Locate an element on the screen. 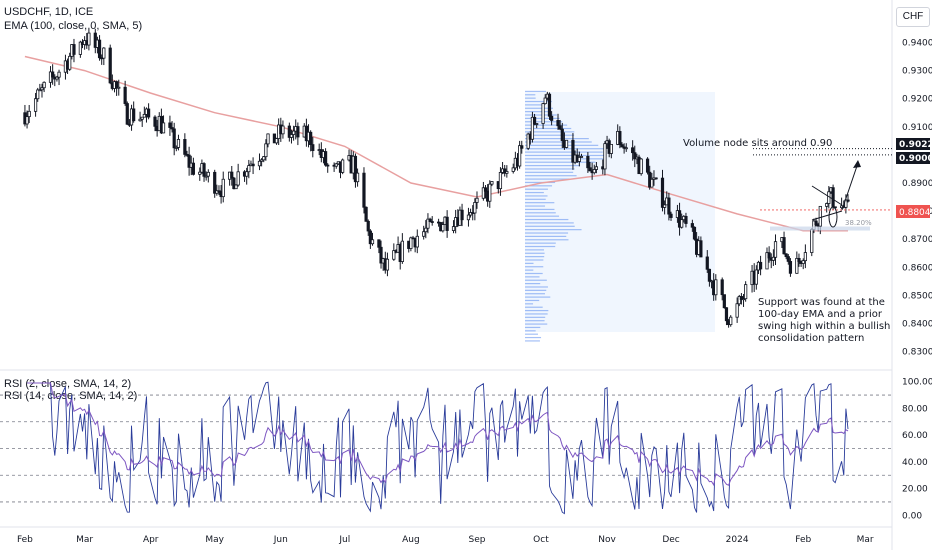 This screenshot has width=932, height=550. rsi-tick-label: 60.00 is located at coordinates (915, 436).